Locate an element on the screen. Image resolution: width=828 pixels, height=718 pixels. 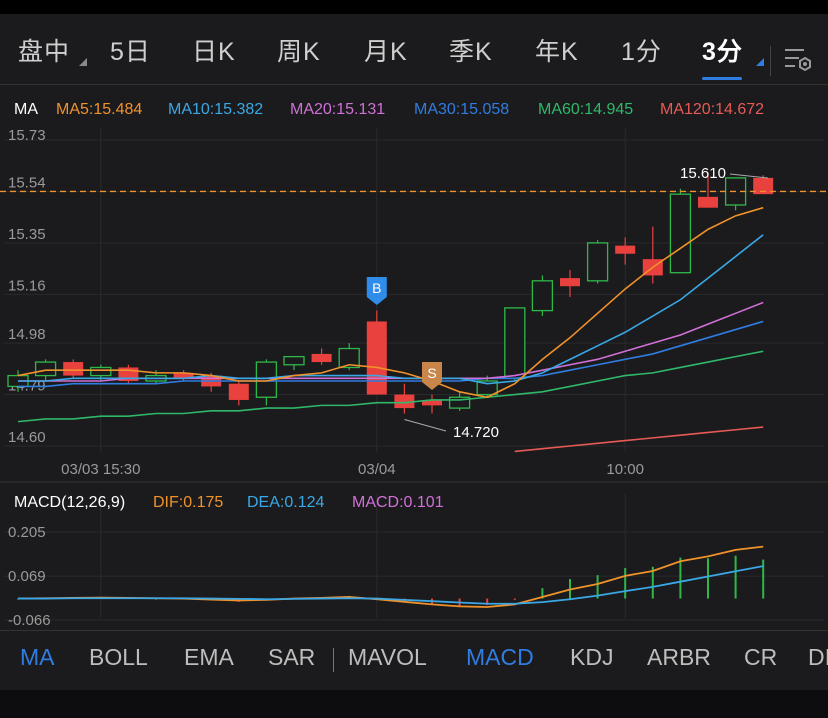
indicator-ema: EMA is located at coordinates (209, 657).